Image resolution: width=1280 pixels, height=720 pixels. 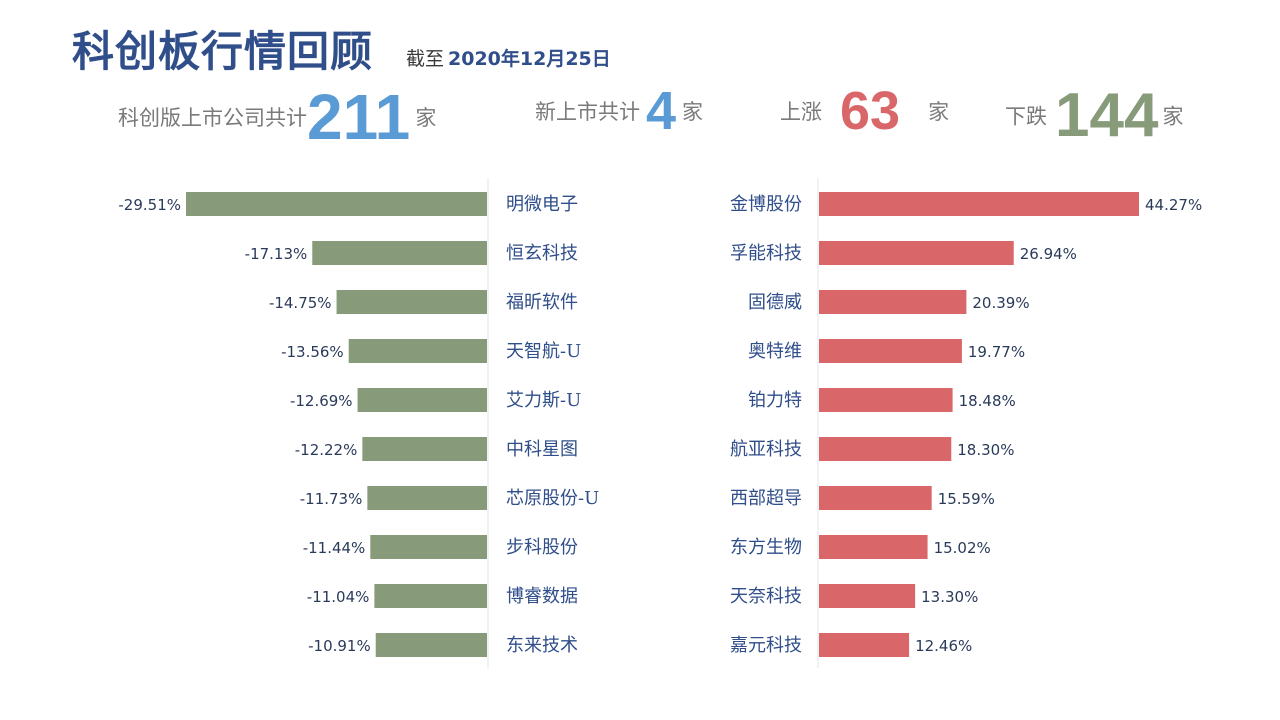 I want to click on gain-bar-row: 18.30% 航亚科技, so click(x=872, y=449).